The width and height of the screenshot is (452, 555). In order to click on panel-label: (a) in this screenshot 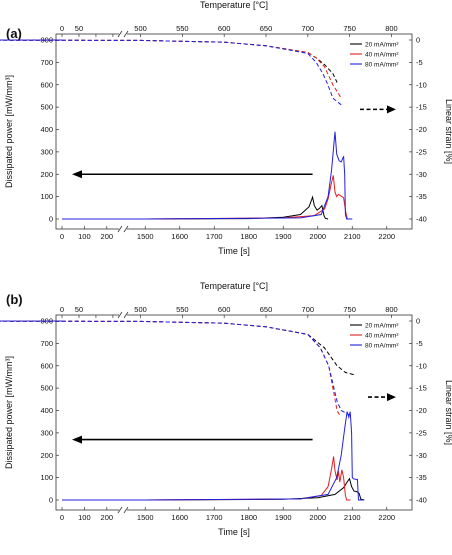, I will do `click(14, 33)`.